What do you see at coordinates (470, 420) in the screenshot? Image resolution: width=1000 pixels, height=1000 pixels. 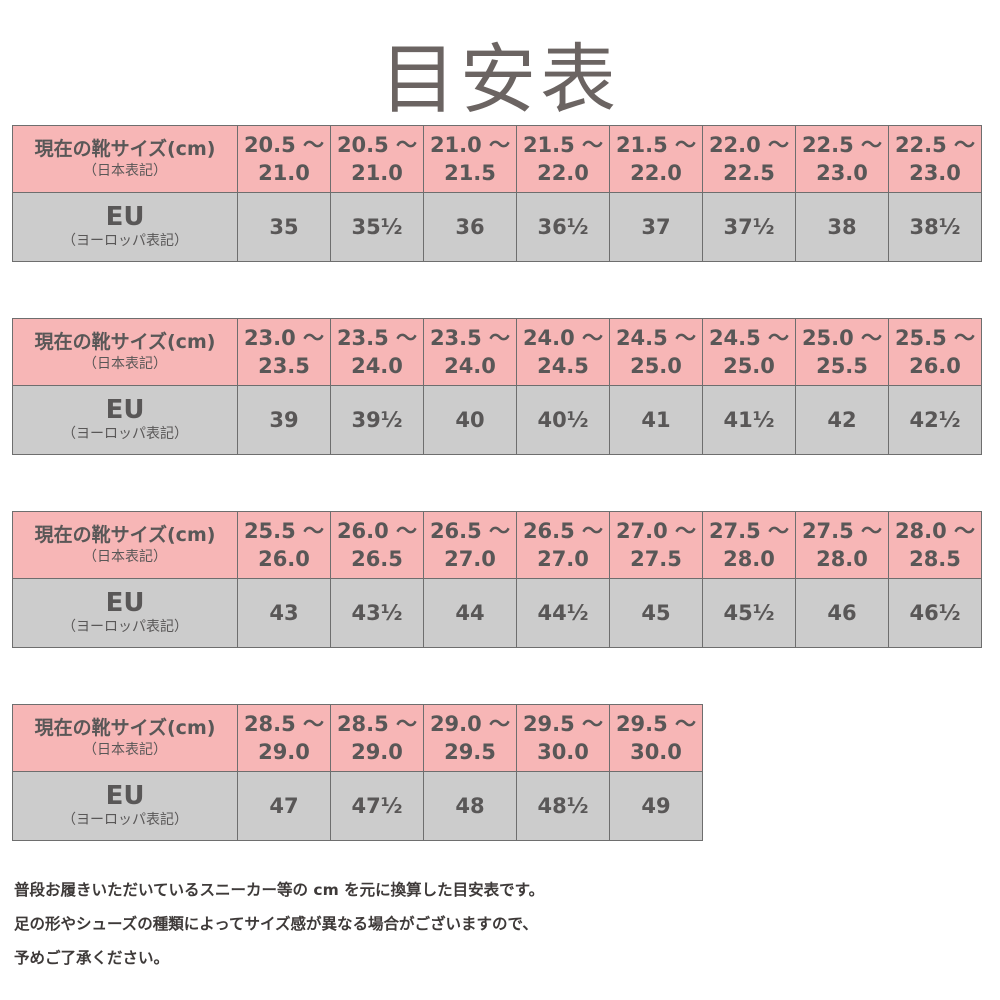 I see `eu-size-cell: 40` at bounding box center [470, 420].